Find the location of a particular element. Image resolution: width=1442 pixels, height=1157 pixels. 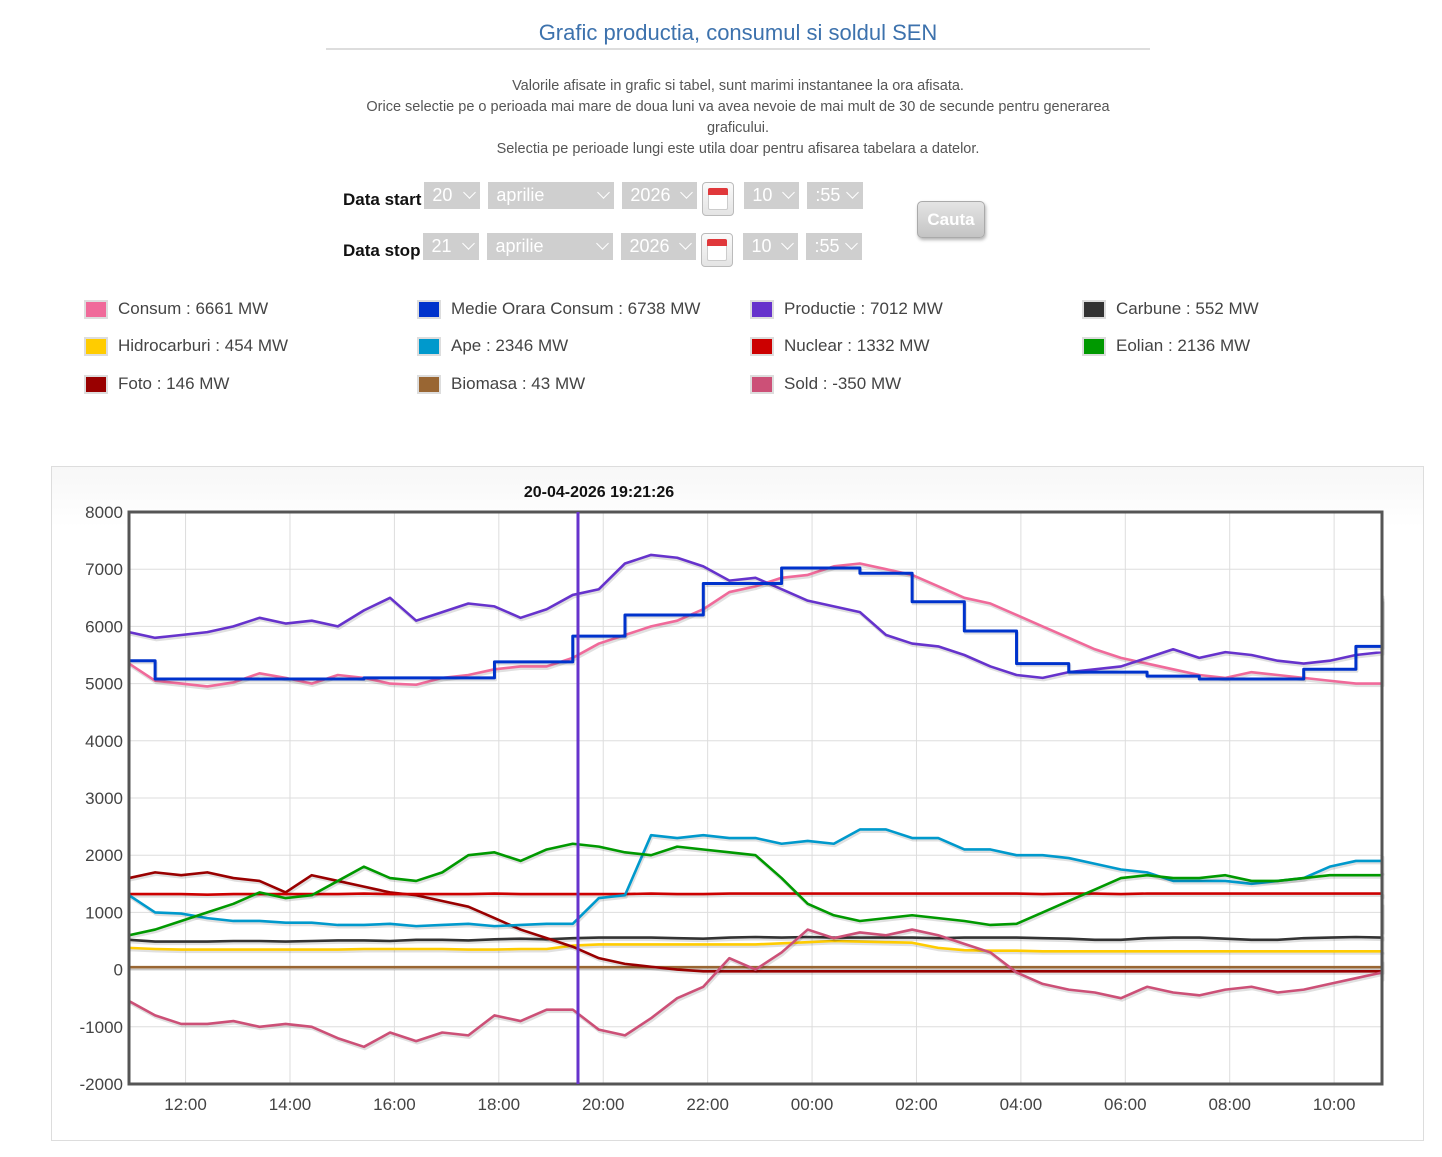

y-tick-label: 1000 is located at coordinates (104, 912).